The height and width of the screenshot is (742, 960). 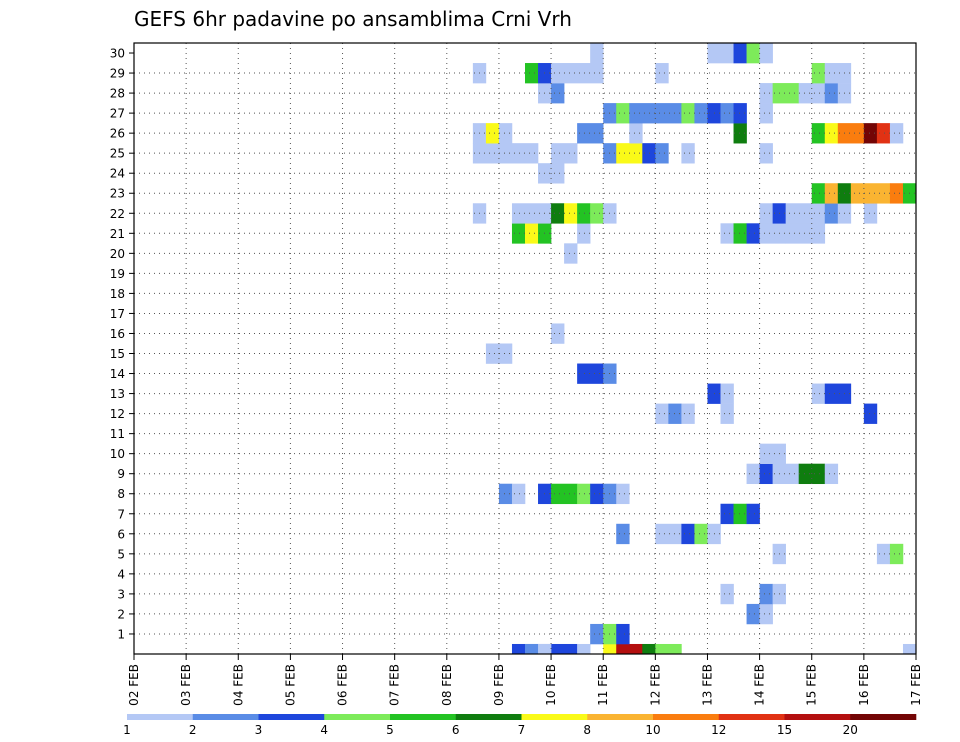 What do you see at coordinates (707, 685) in the screenshot?
I see `x-tick-label: 13 FEB` at bounding box center [707, 685].